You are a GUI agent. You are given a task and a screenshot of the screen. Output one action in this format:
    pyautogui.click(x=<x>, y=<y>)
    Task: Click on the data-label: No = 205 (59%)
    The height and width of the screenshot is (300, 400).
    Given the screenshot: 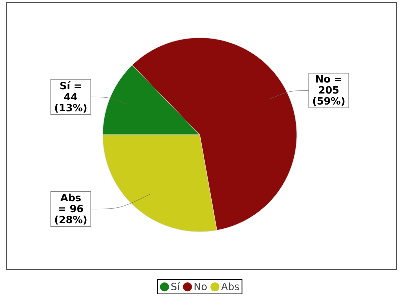 What is the action you would take?
    pyautogui.click(x=329, y=90)
    